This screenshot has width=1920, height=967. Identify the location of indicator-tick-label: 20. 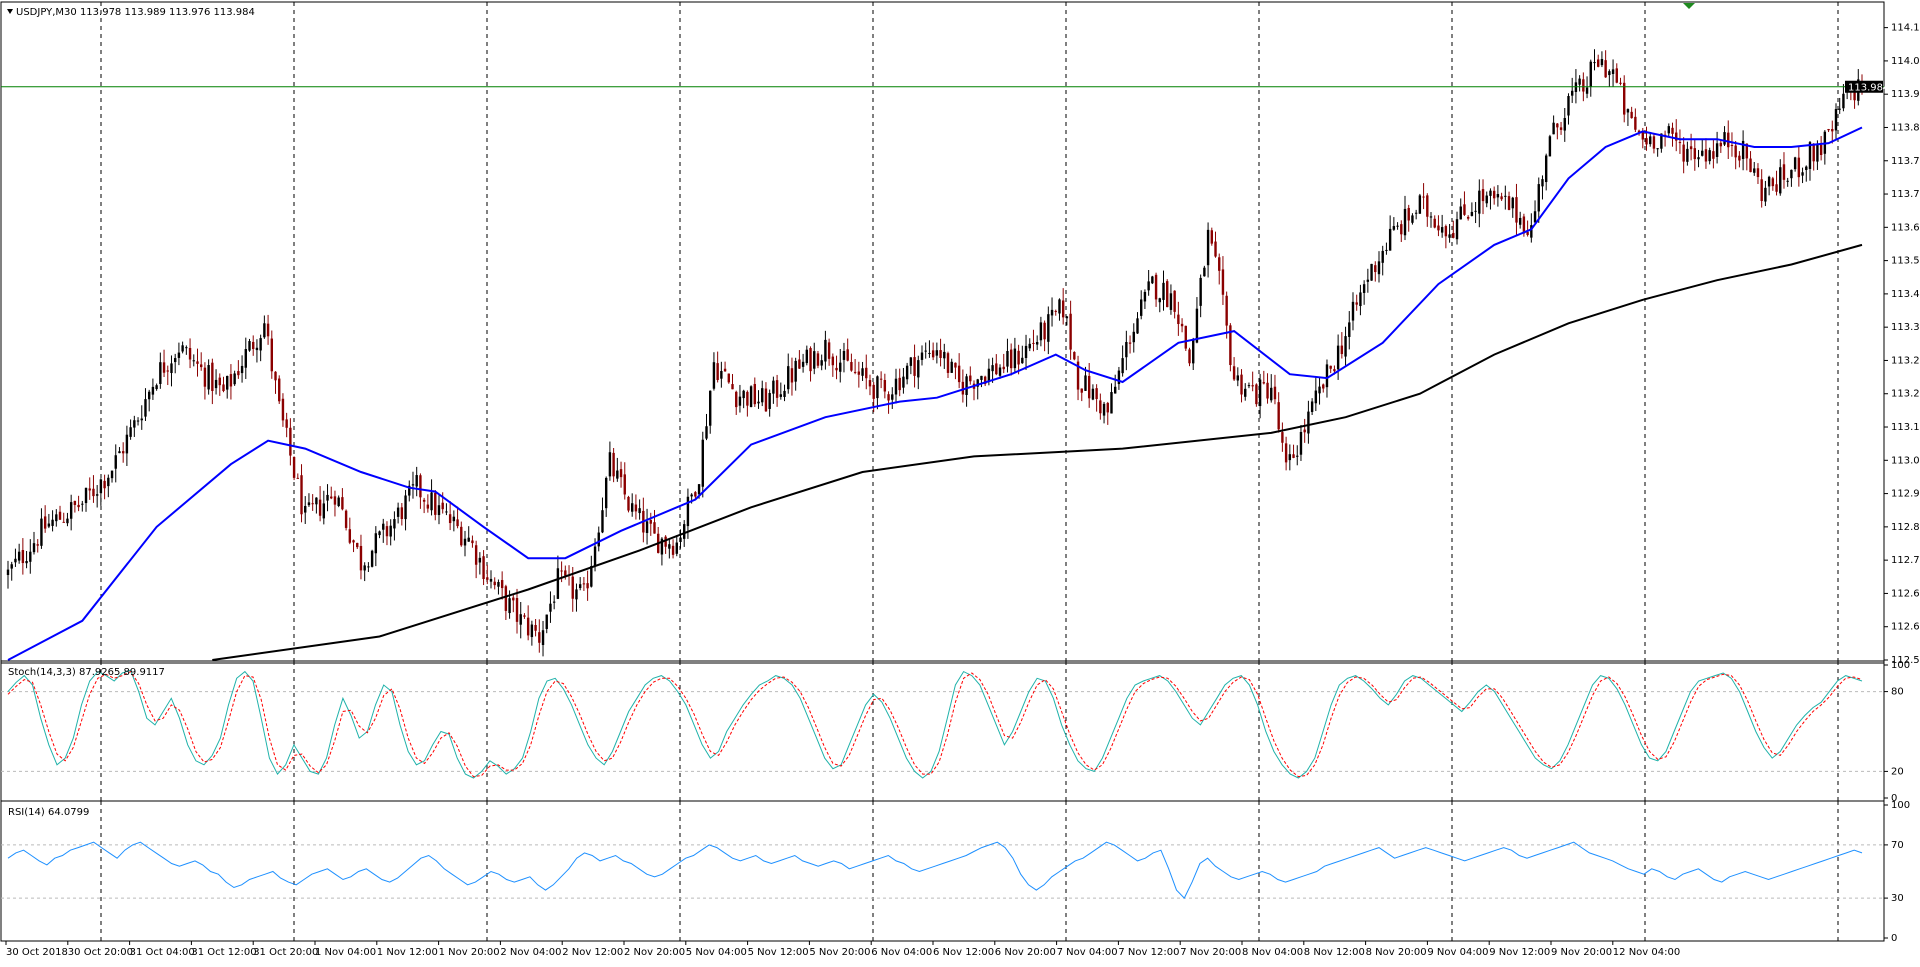
(1897, 771).